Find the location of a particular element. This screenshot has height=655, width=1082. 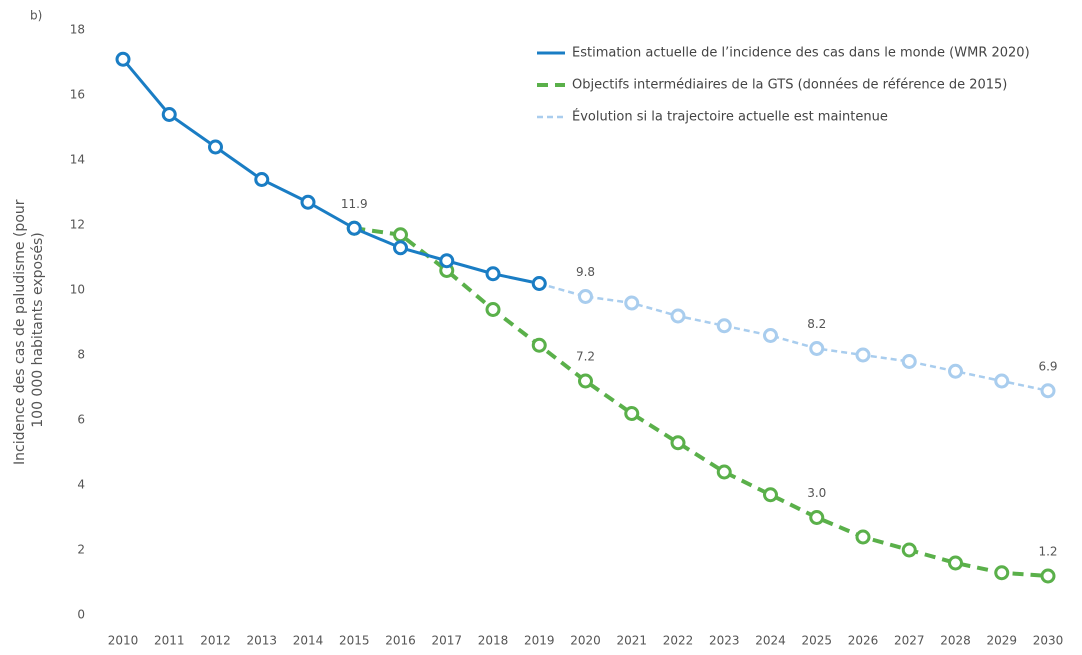

x-tick-label: 2021 is located at coordinates (631, 641).